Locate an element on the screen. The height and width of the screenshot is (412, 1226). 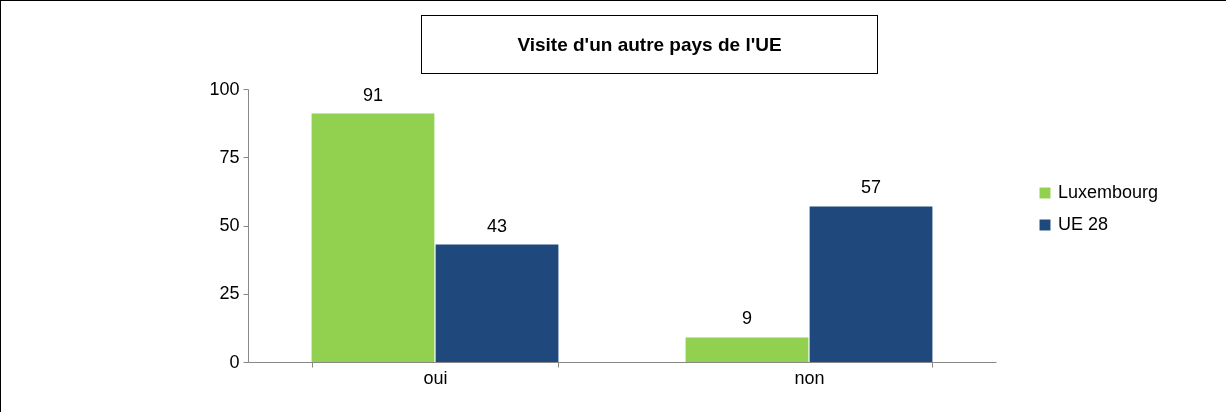
data-label: 91 is located at coordinates (372, 94).